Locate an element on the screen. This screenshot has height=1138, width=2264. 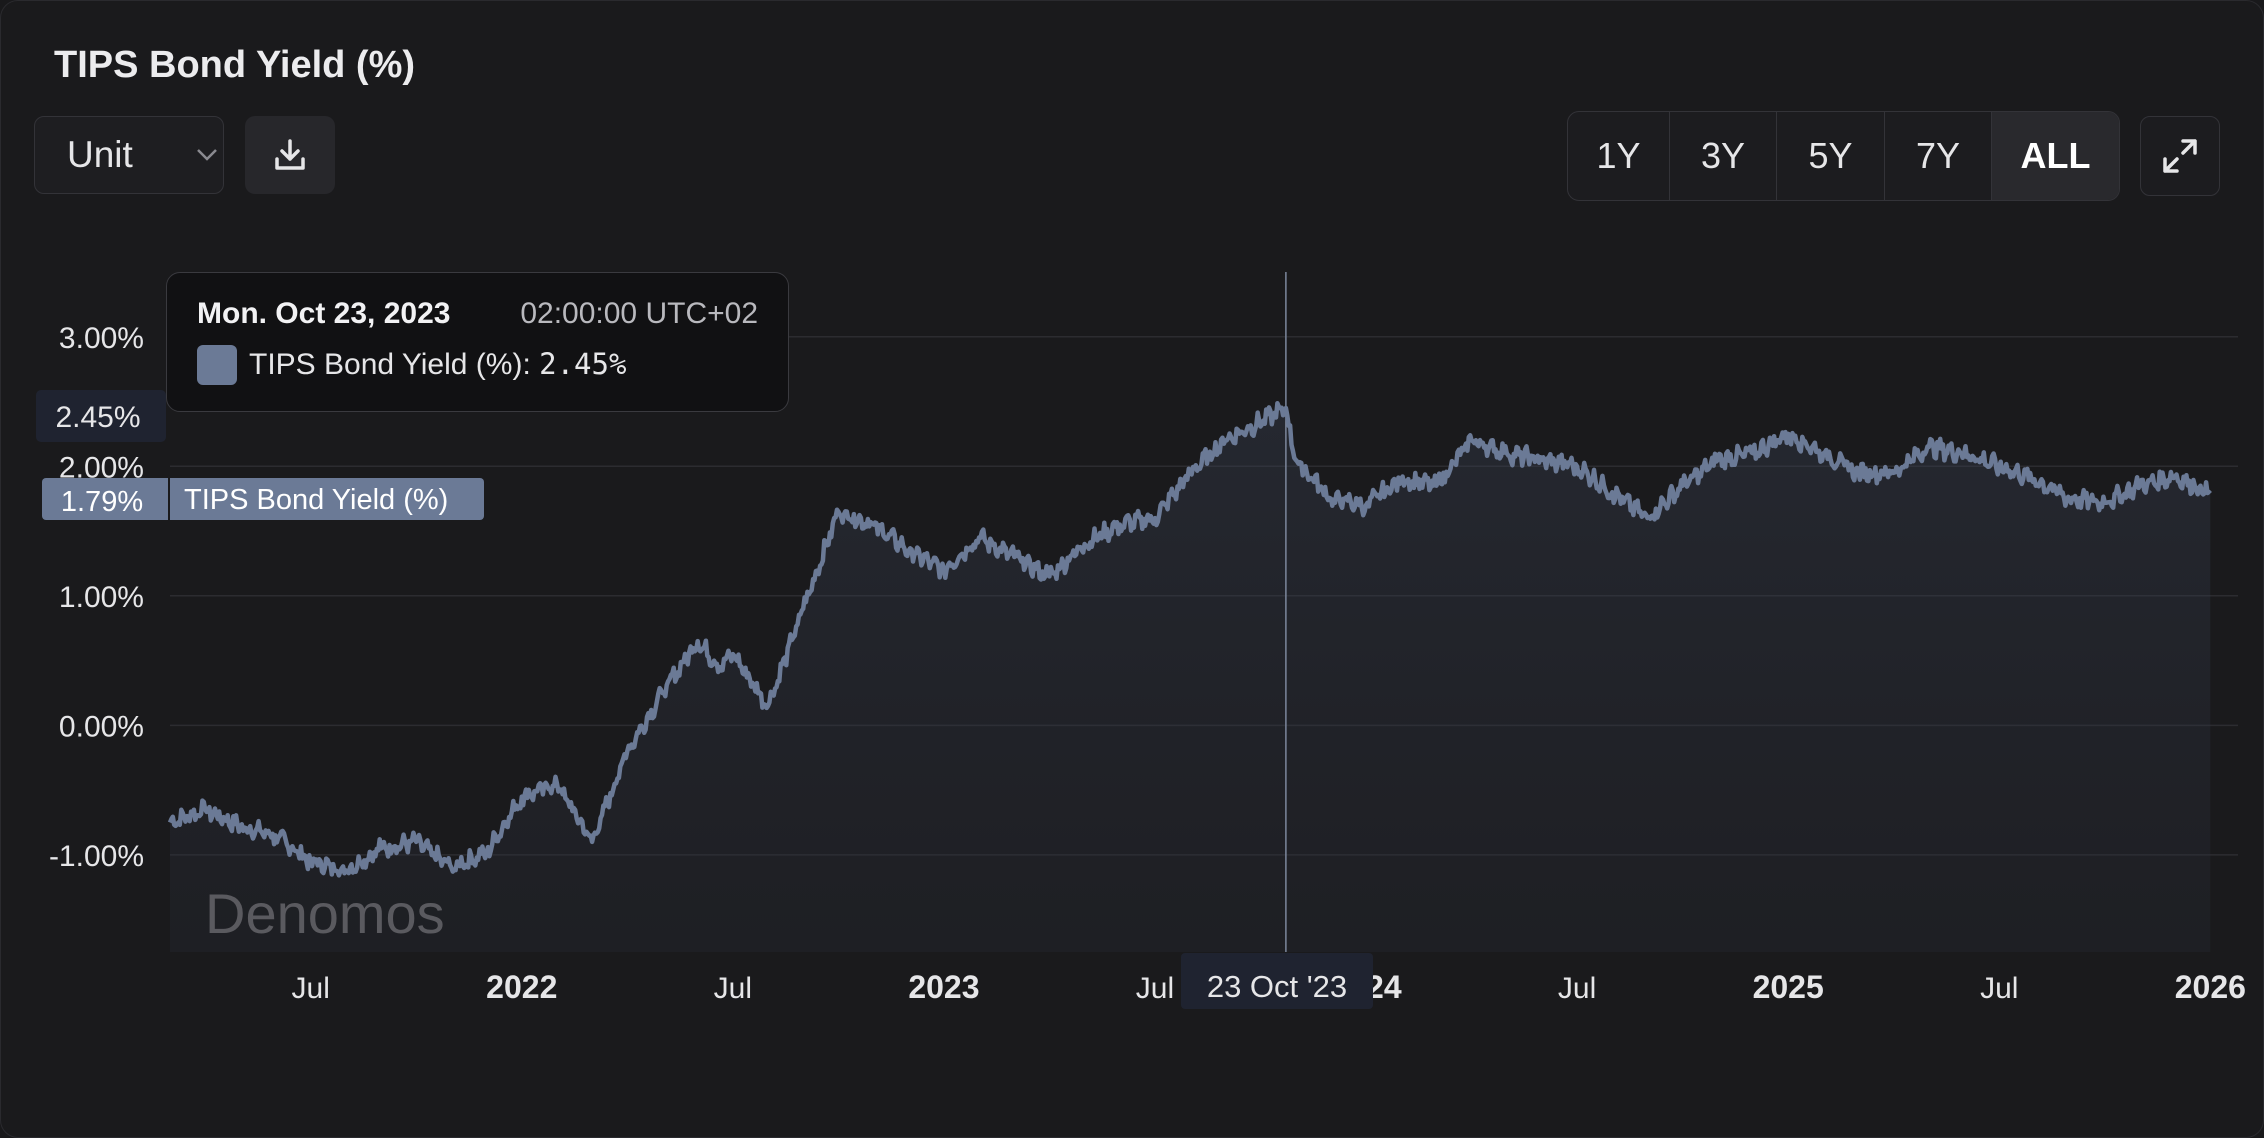
y-tick-label: 1.00% is located at coordinates (101, 597).